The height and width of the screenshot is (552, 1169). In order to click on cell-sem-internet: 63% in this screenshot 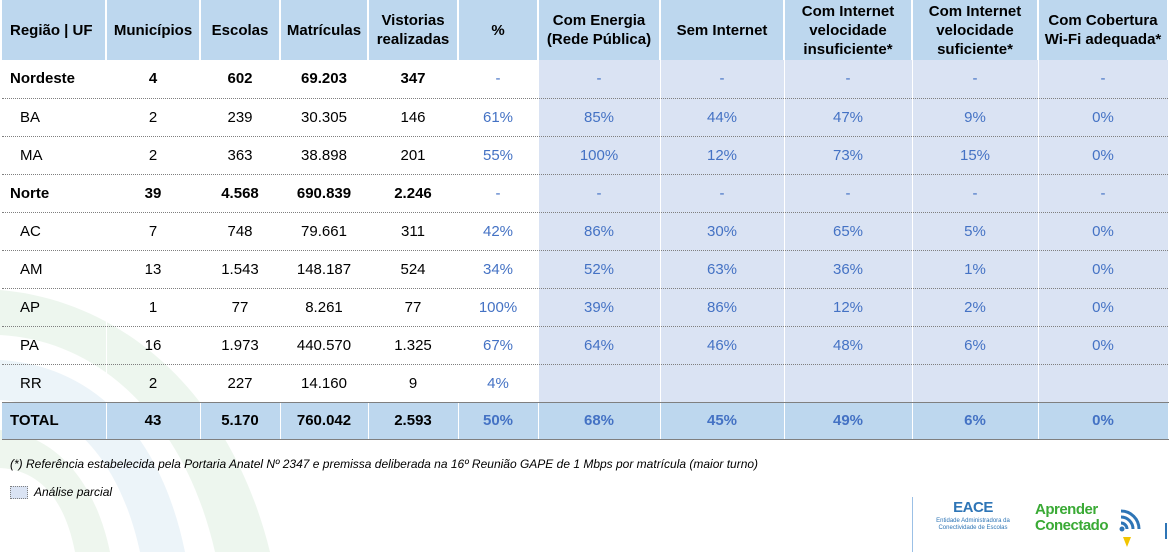, I will do `click(722, 269)`.